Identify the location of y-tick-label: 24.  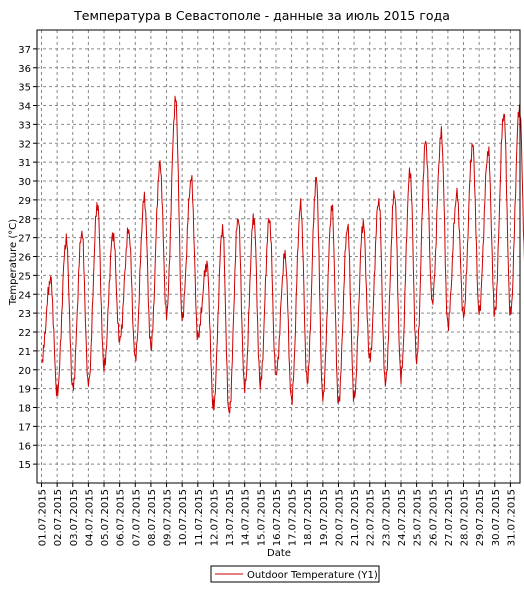
(24, 295).